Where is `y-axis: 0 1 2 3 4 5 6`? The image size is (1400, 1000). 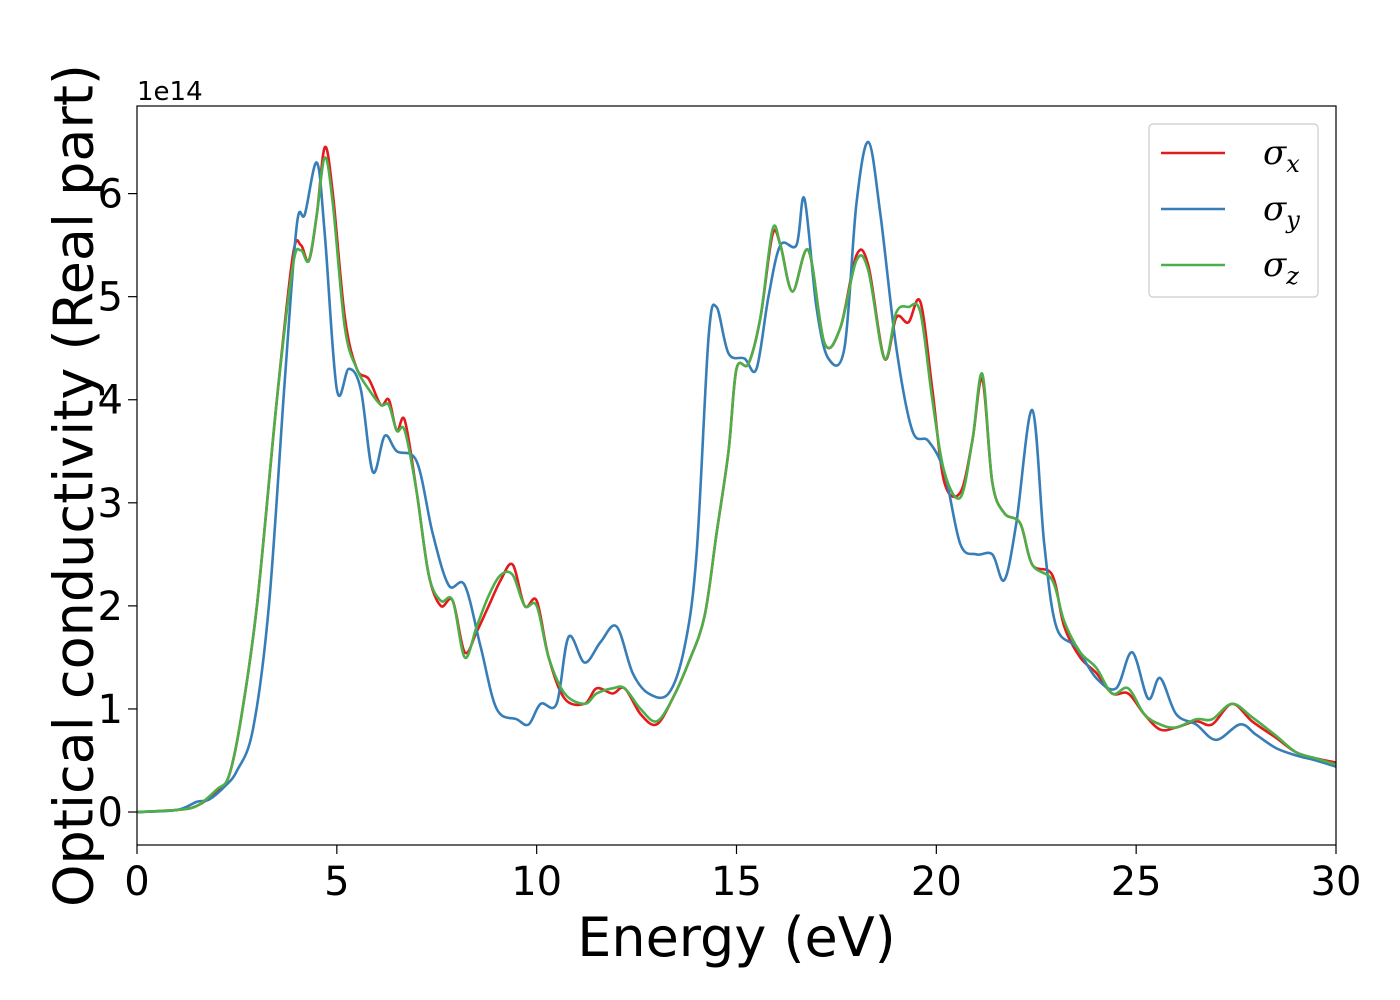
y-axis: 0 1 2 3 4 5 6 is located at coordinates (117, 504).